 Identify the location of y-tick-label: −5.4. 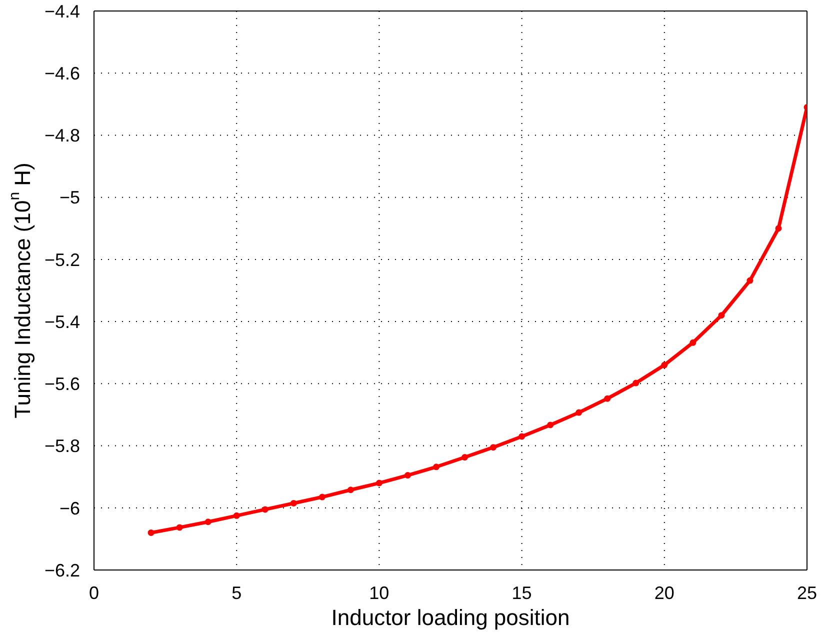
(62, 322).